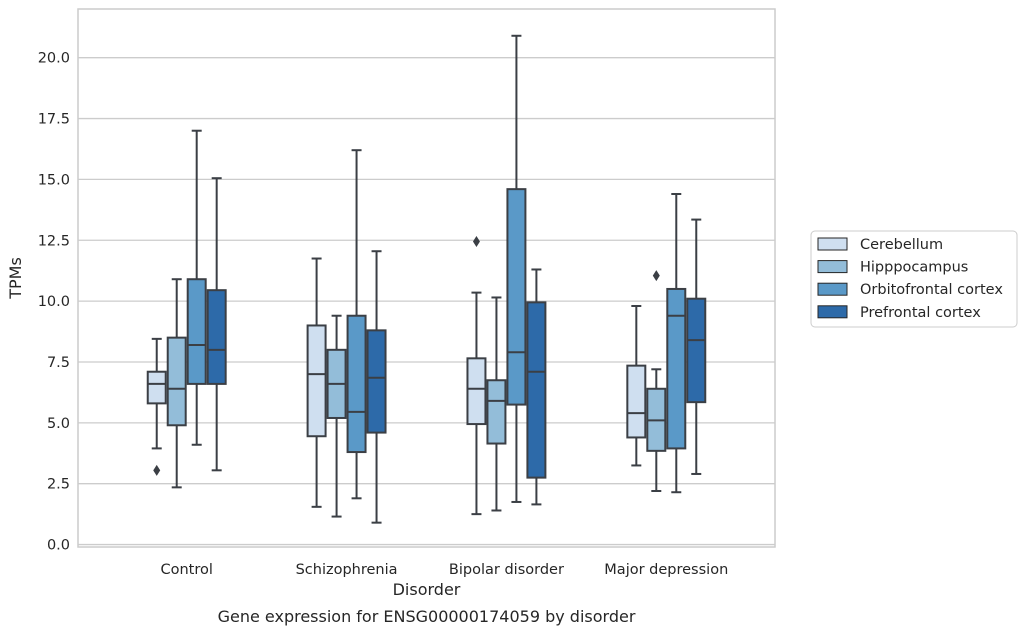 The width and height of the screenshot is (1028, 634). Describe the element at coordinates (15, 278) in the screenshot. I see `y-axis-label: TPMs` at that location.